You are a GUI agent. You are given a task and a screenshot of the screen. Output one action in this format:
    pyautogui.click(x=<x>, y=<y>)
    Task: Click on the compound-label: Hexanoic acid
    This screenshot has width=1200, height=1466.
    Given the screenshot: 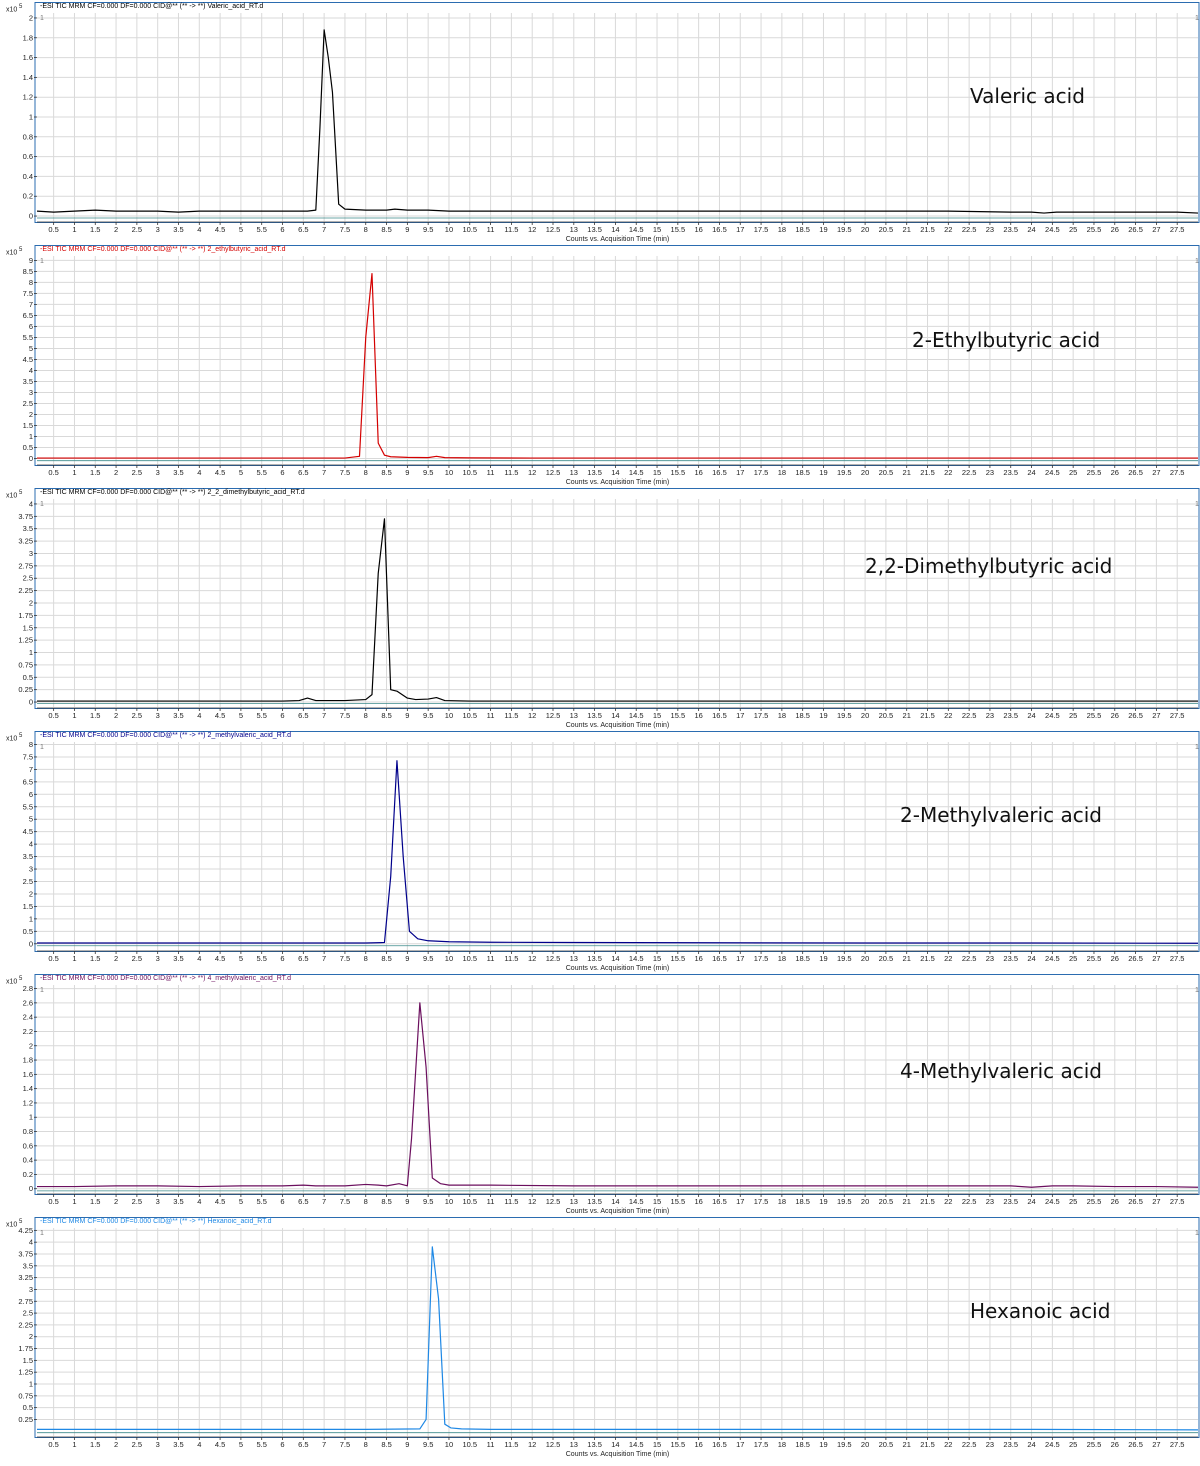 What is the action you would take?
    pyautogui.click(x=1040, y=1311)
    